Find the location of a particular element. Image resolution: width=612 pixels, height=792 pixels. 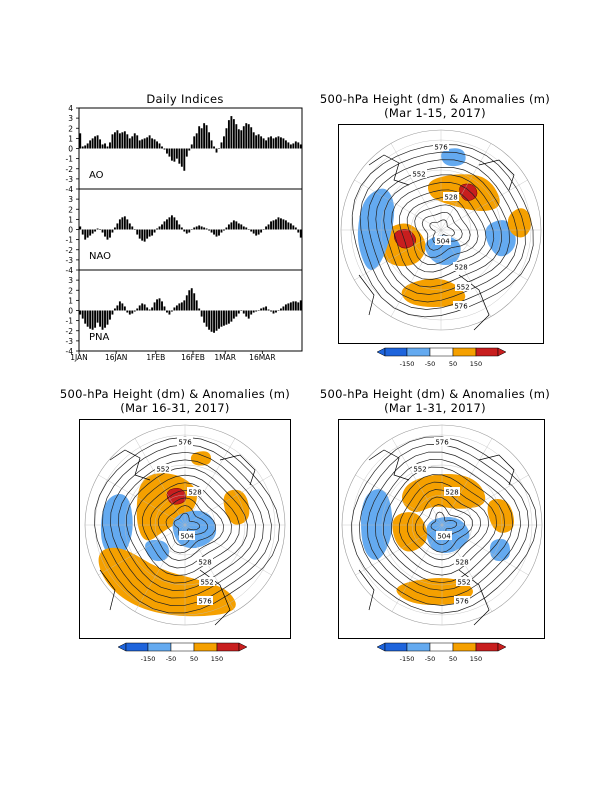

map2-subtitle: (Mar 16-31, 2017) is located at coordinates (175, 408).